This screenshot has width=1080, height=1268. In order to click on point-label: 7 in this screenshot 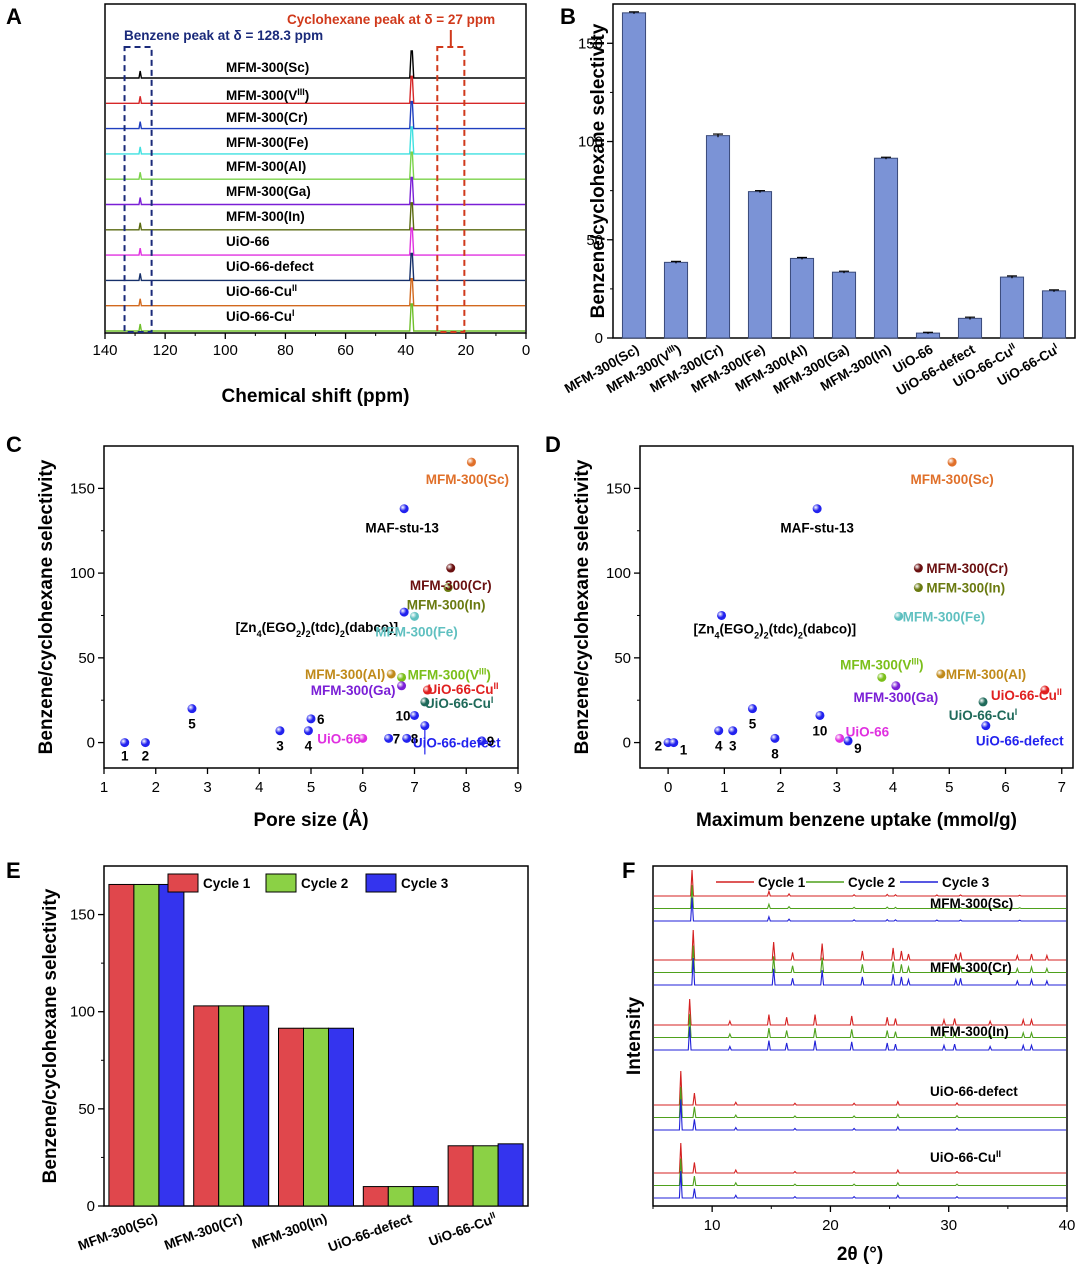, I will do `click(397, 738)`.